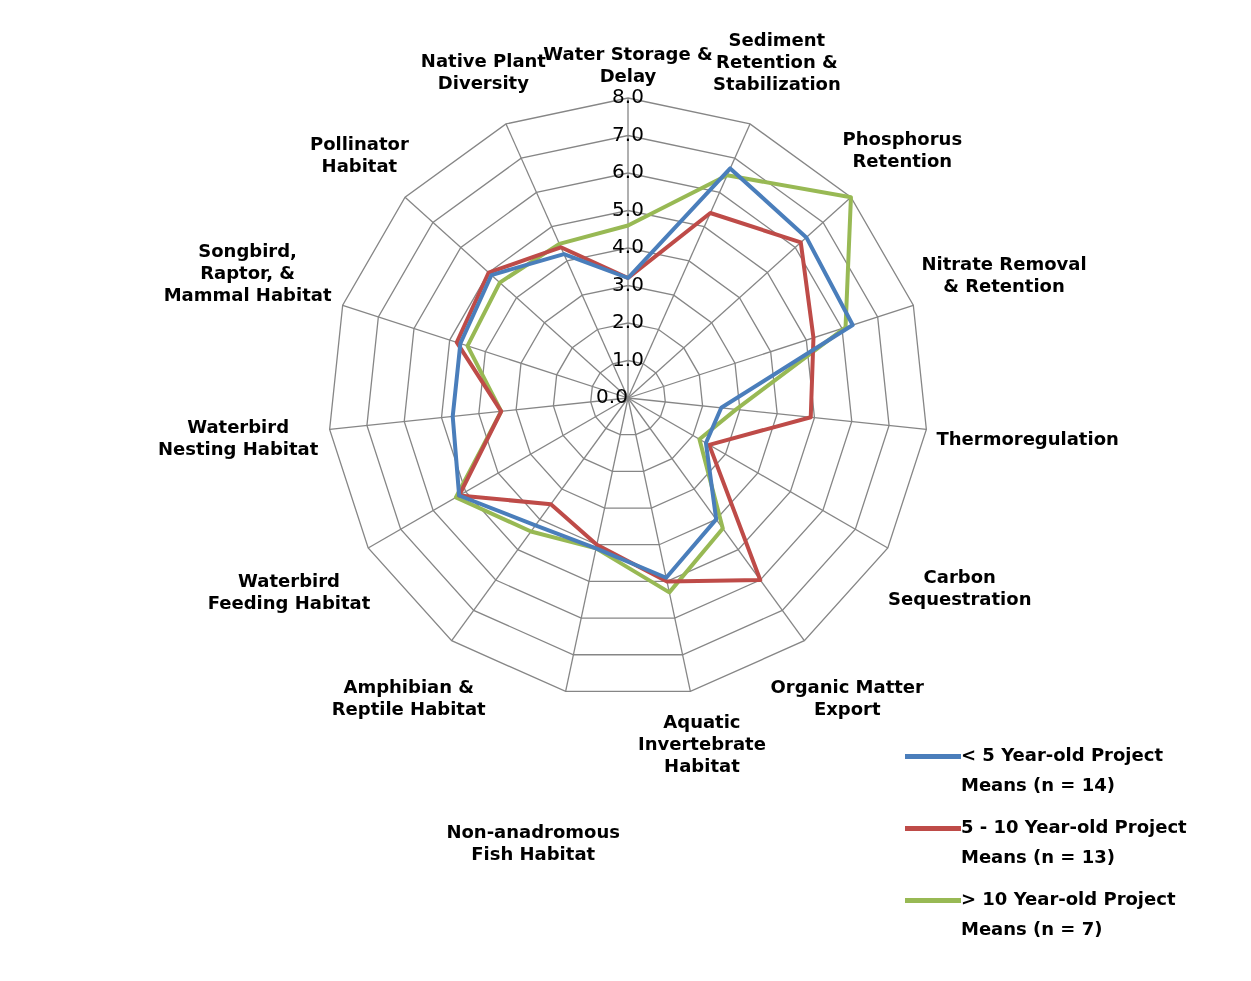  Describe the element at coordinates (612, 396) in the screenshot. I see `y-tick-label: 0.0` at that location.